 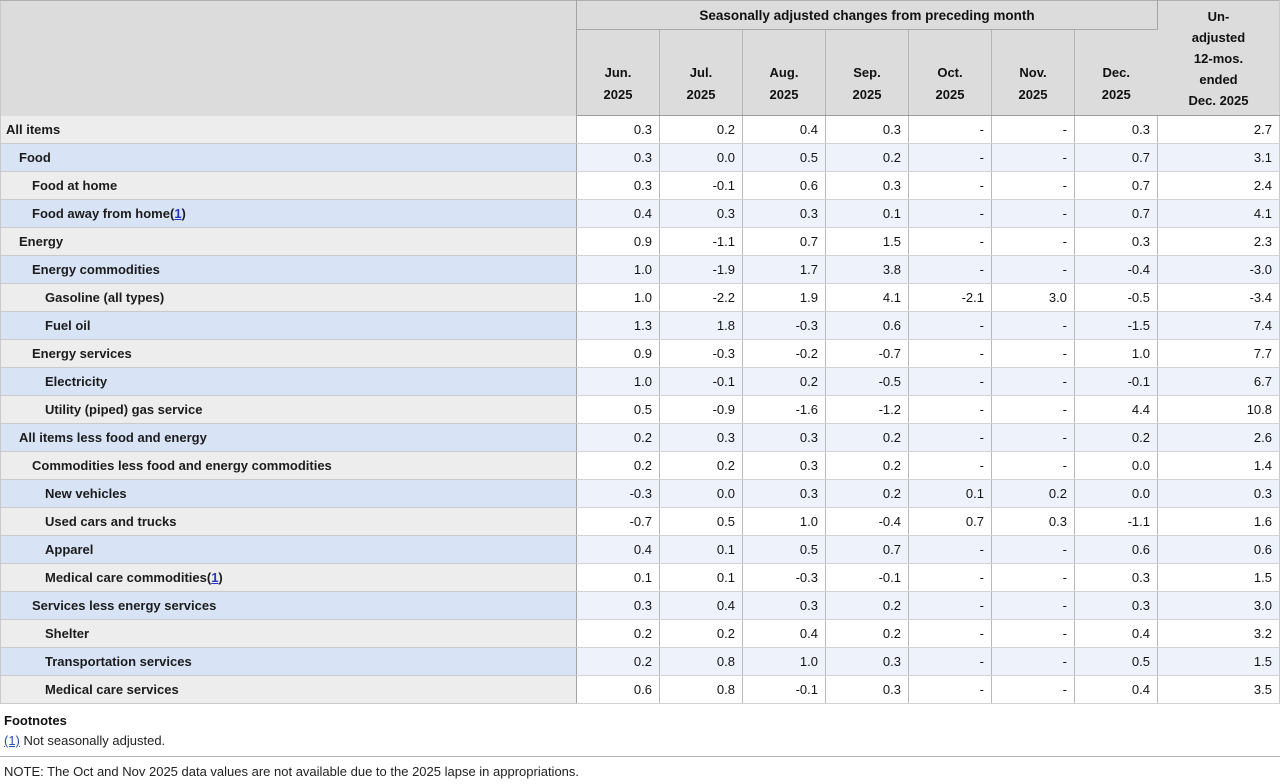 I want to click on row-label: Electricity, so click(x=288, y=381).